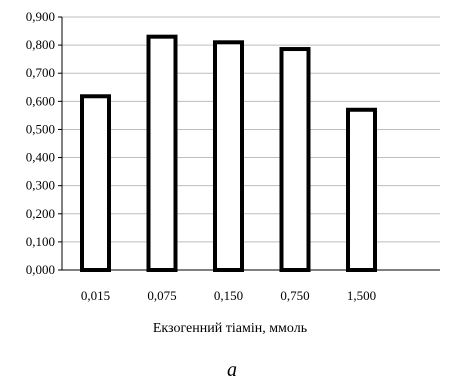 The image size is (452, 378). Describe the element at coordinates (161, 295) in the screenshot. I see `x-tick-label: 0,075` at that location.